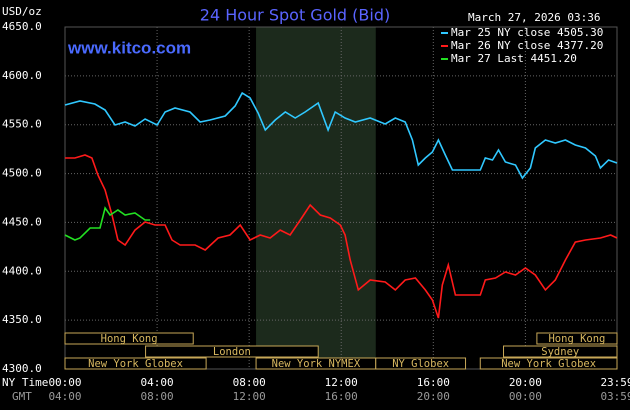  Describe the element at coordinates (514, 58) in the screenshot. I see `legend-label: Mar 27 Last 4451.20` at that location.